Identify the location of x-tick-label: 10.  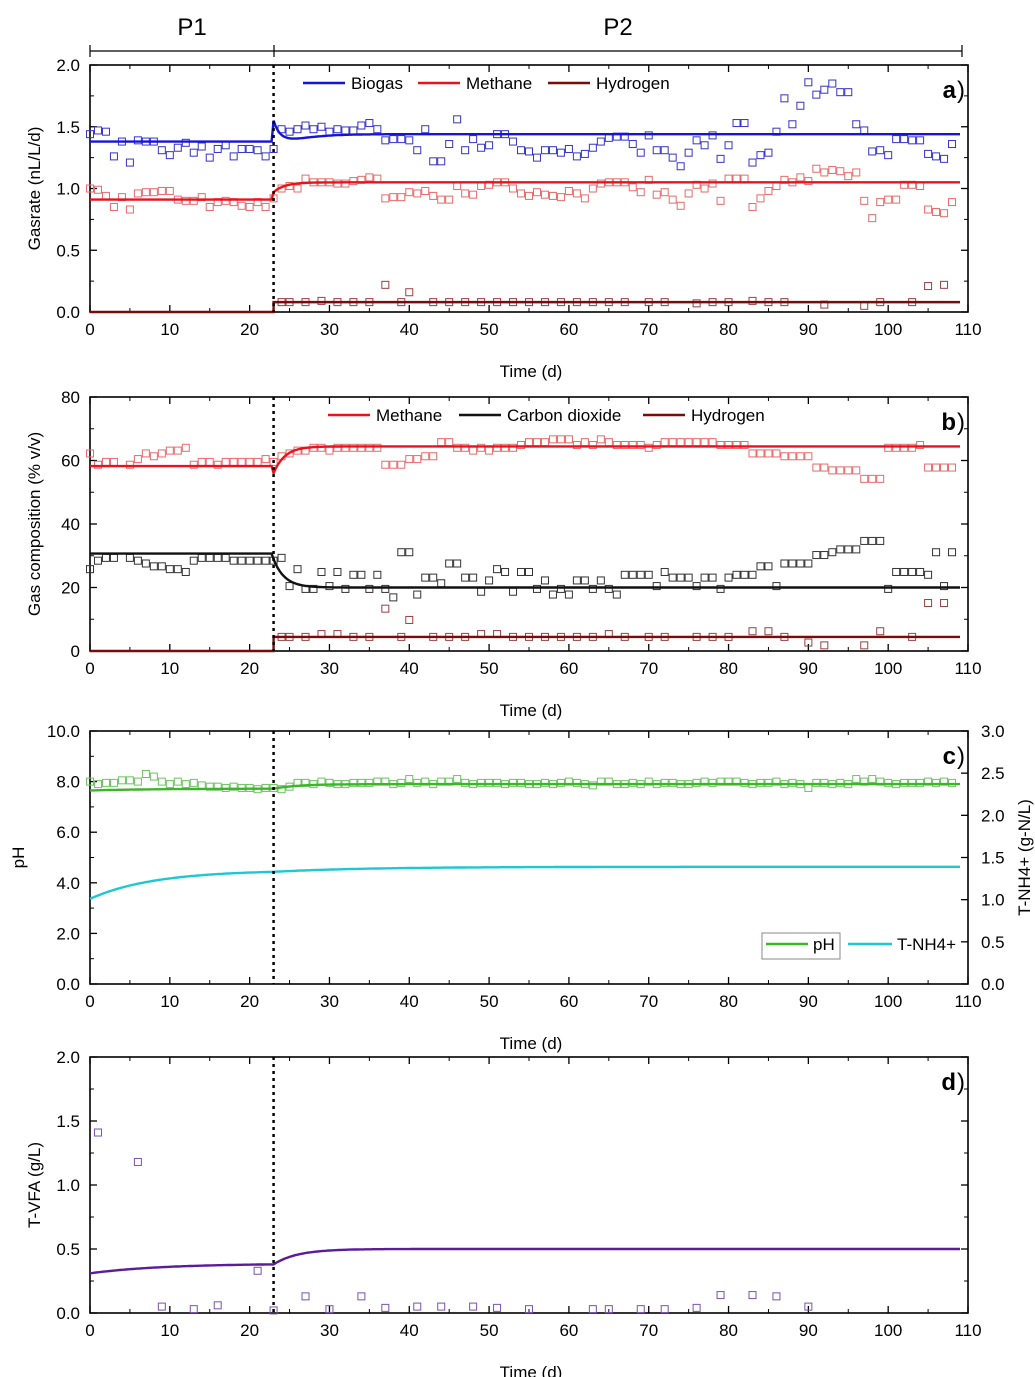
(169, 1001).